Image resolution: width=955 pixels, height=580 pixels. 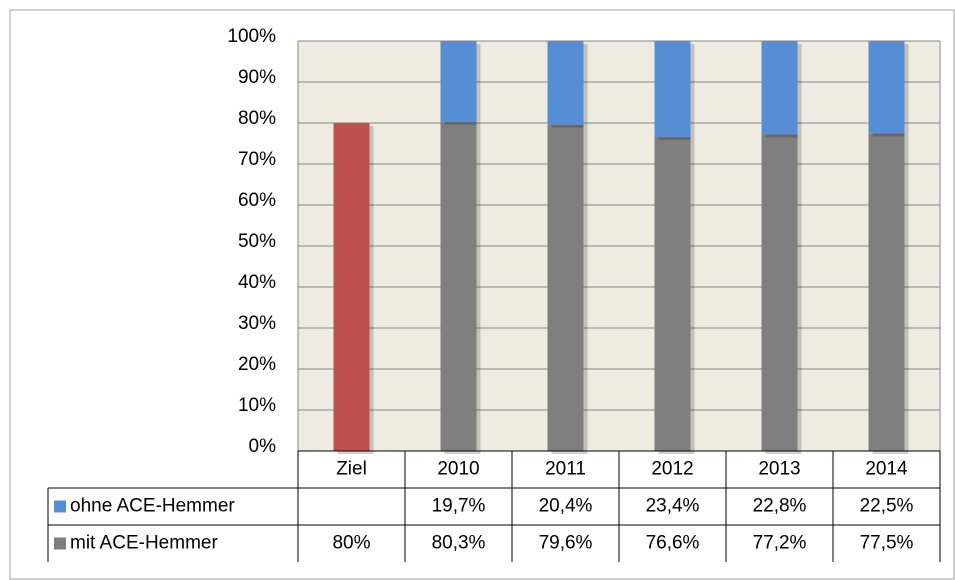 I want to click on table-value: 23,4%, so click(x=673, y=506).